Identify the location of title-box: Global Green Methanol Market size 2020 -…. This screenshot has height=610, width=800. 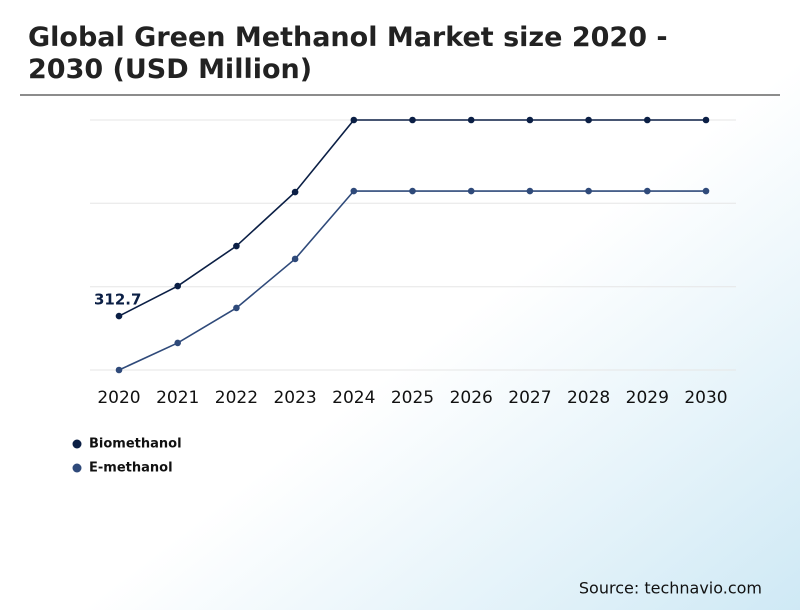
(348, 53).